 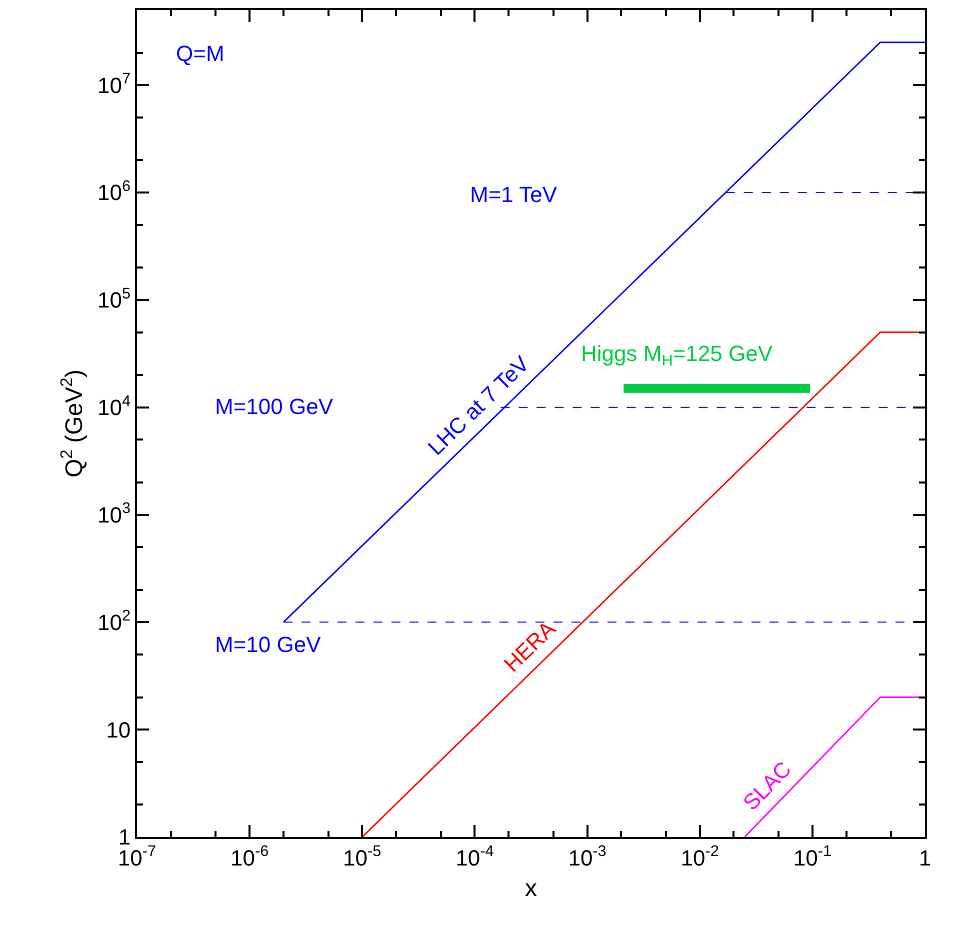 I want to click on x-tick-label: 10$^{-4}$, so click(x=475, y=856).